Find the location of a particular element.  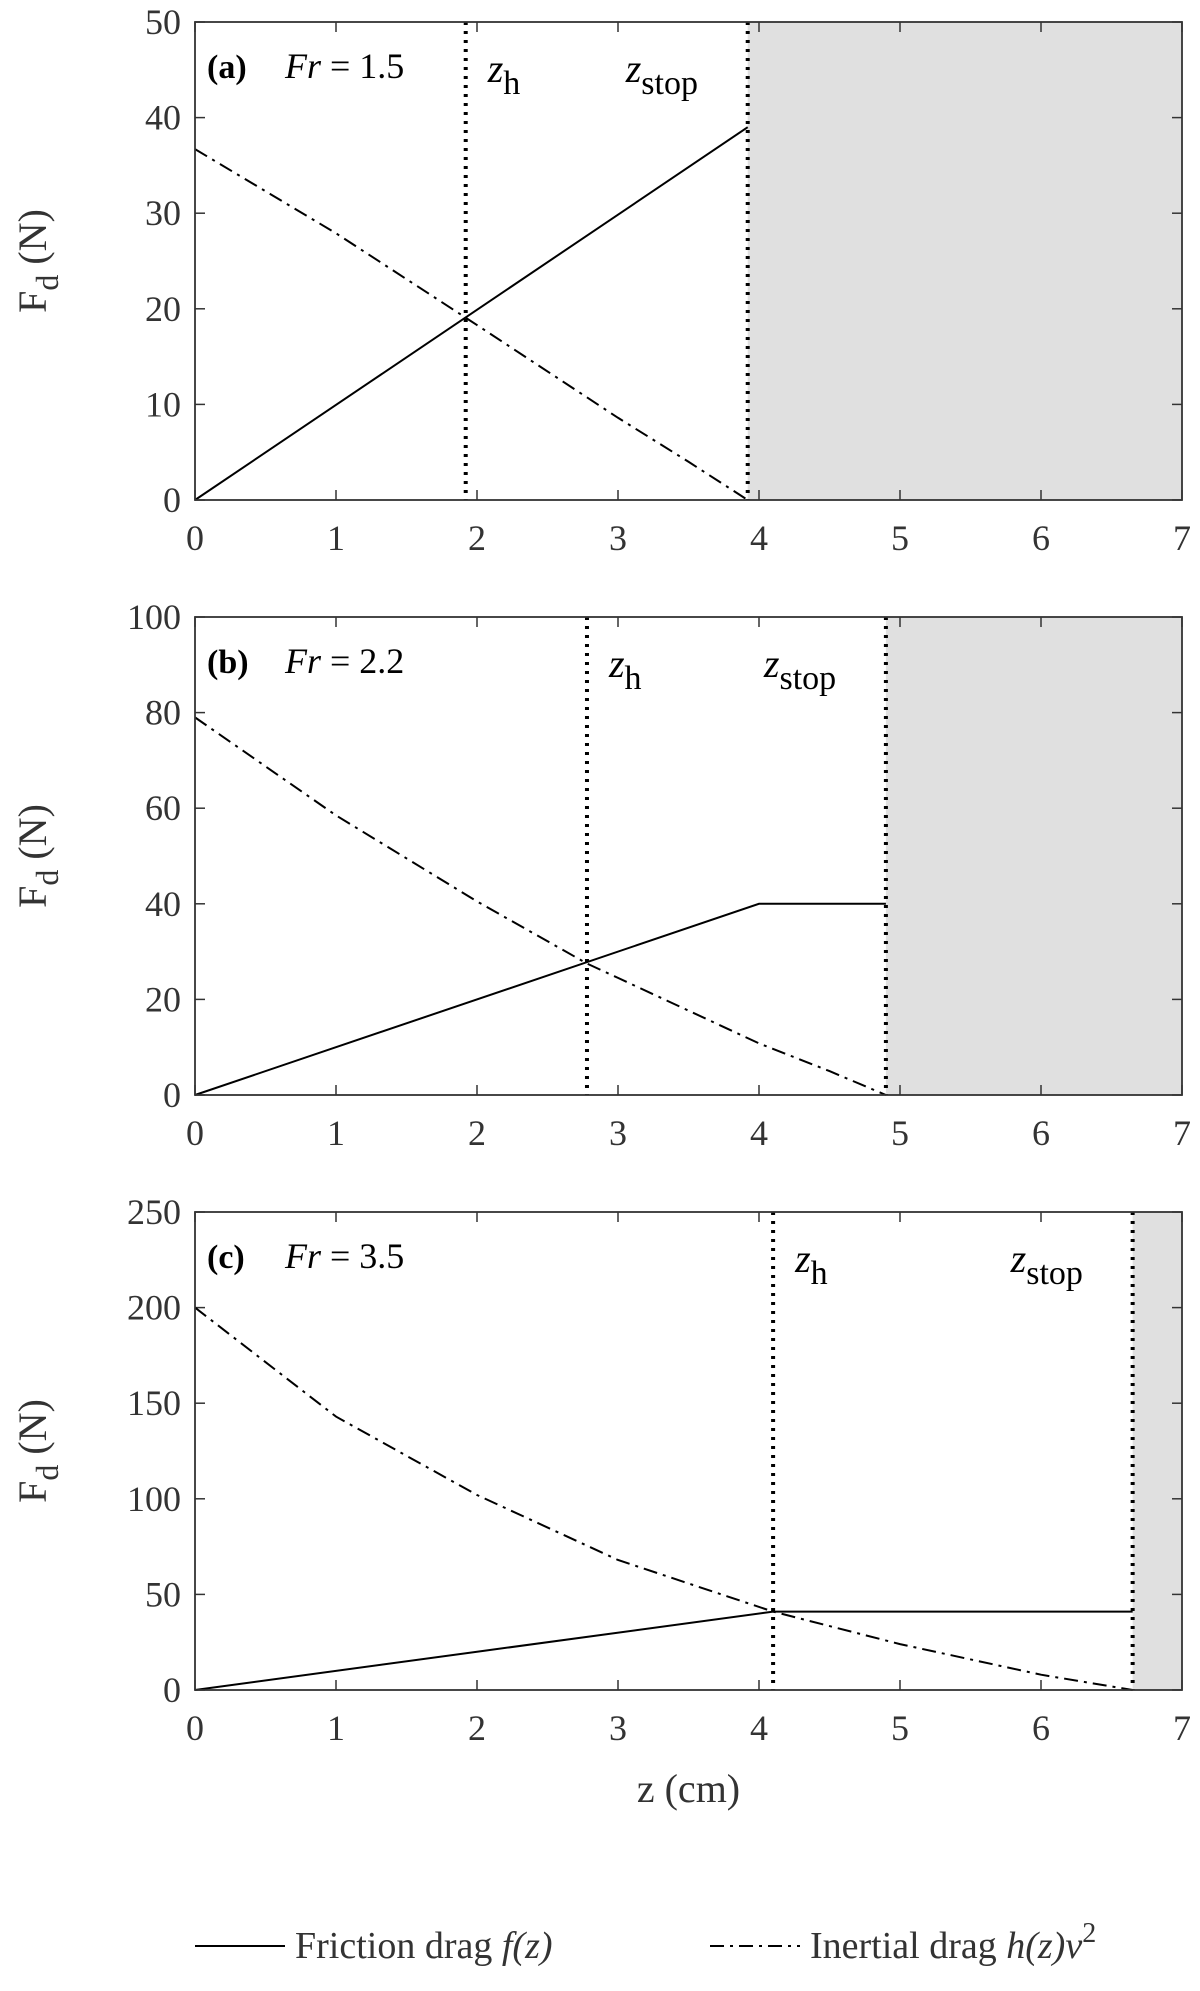

y-tick-label: 80 is located at coordinates (163, 713).